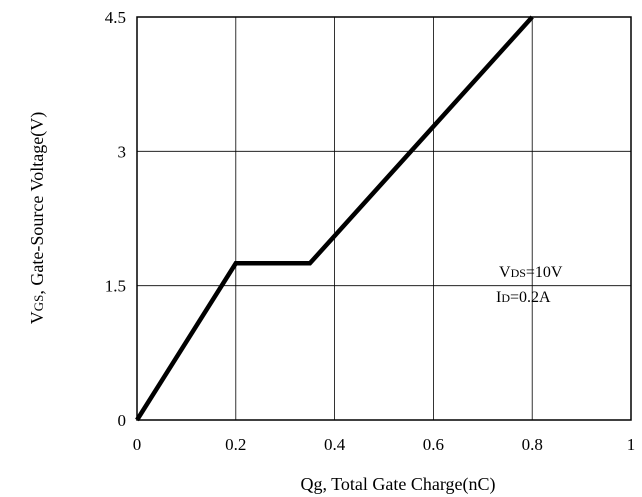 The image size is (642, 497). Describe the element at coordinates (122, 420) in the screenshot. I see `y-tick-label: 0` at that location.